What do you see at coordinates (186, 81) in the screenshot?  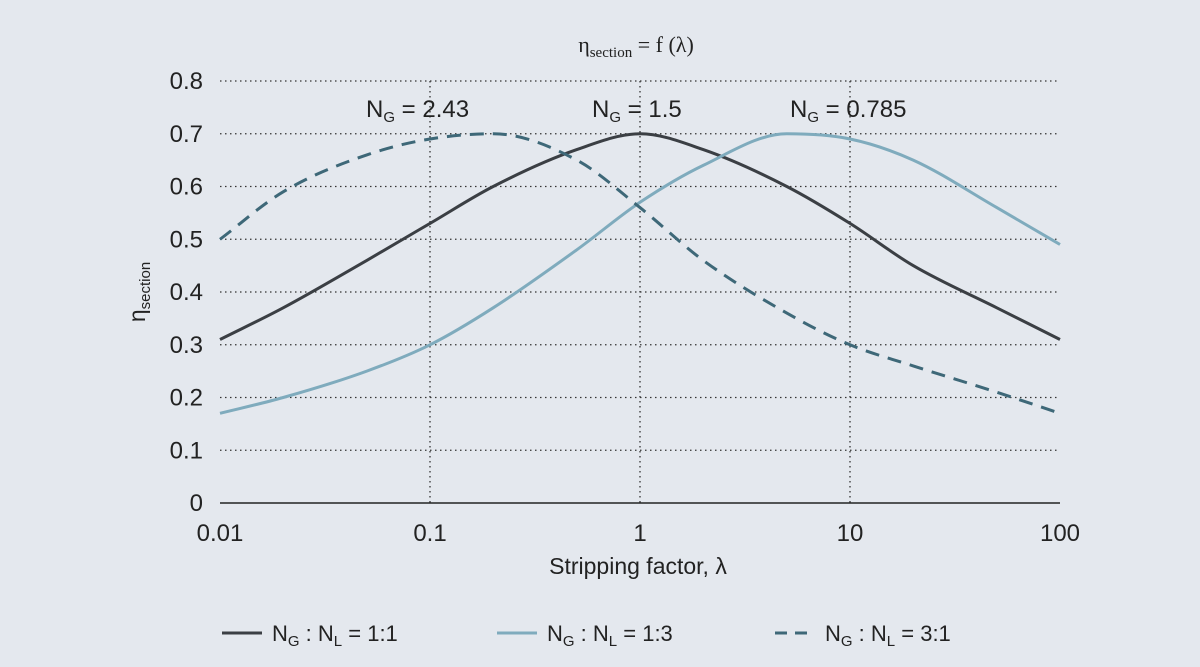 I see `y-tick-label: 0.8` at bounding box center [186, 81].